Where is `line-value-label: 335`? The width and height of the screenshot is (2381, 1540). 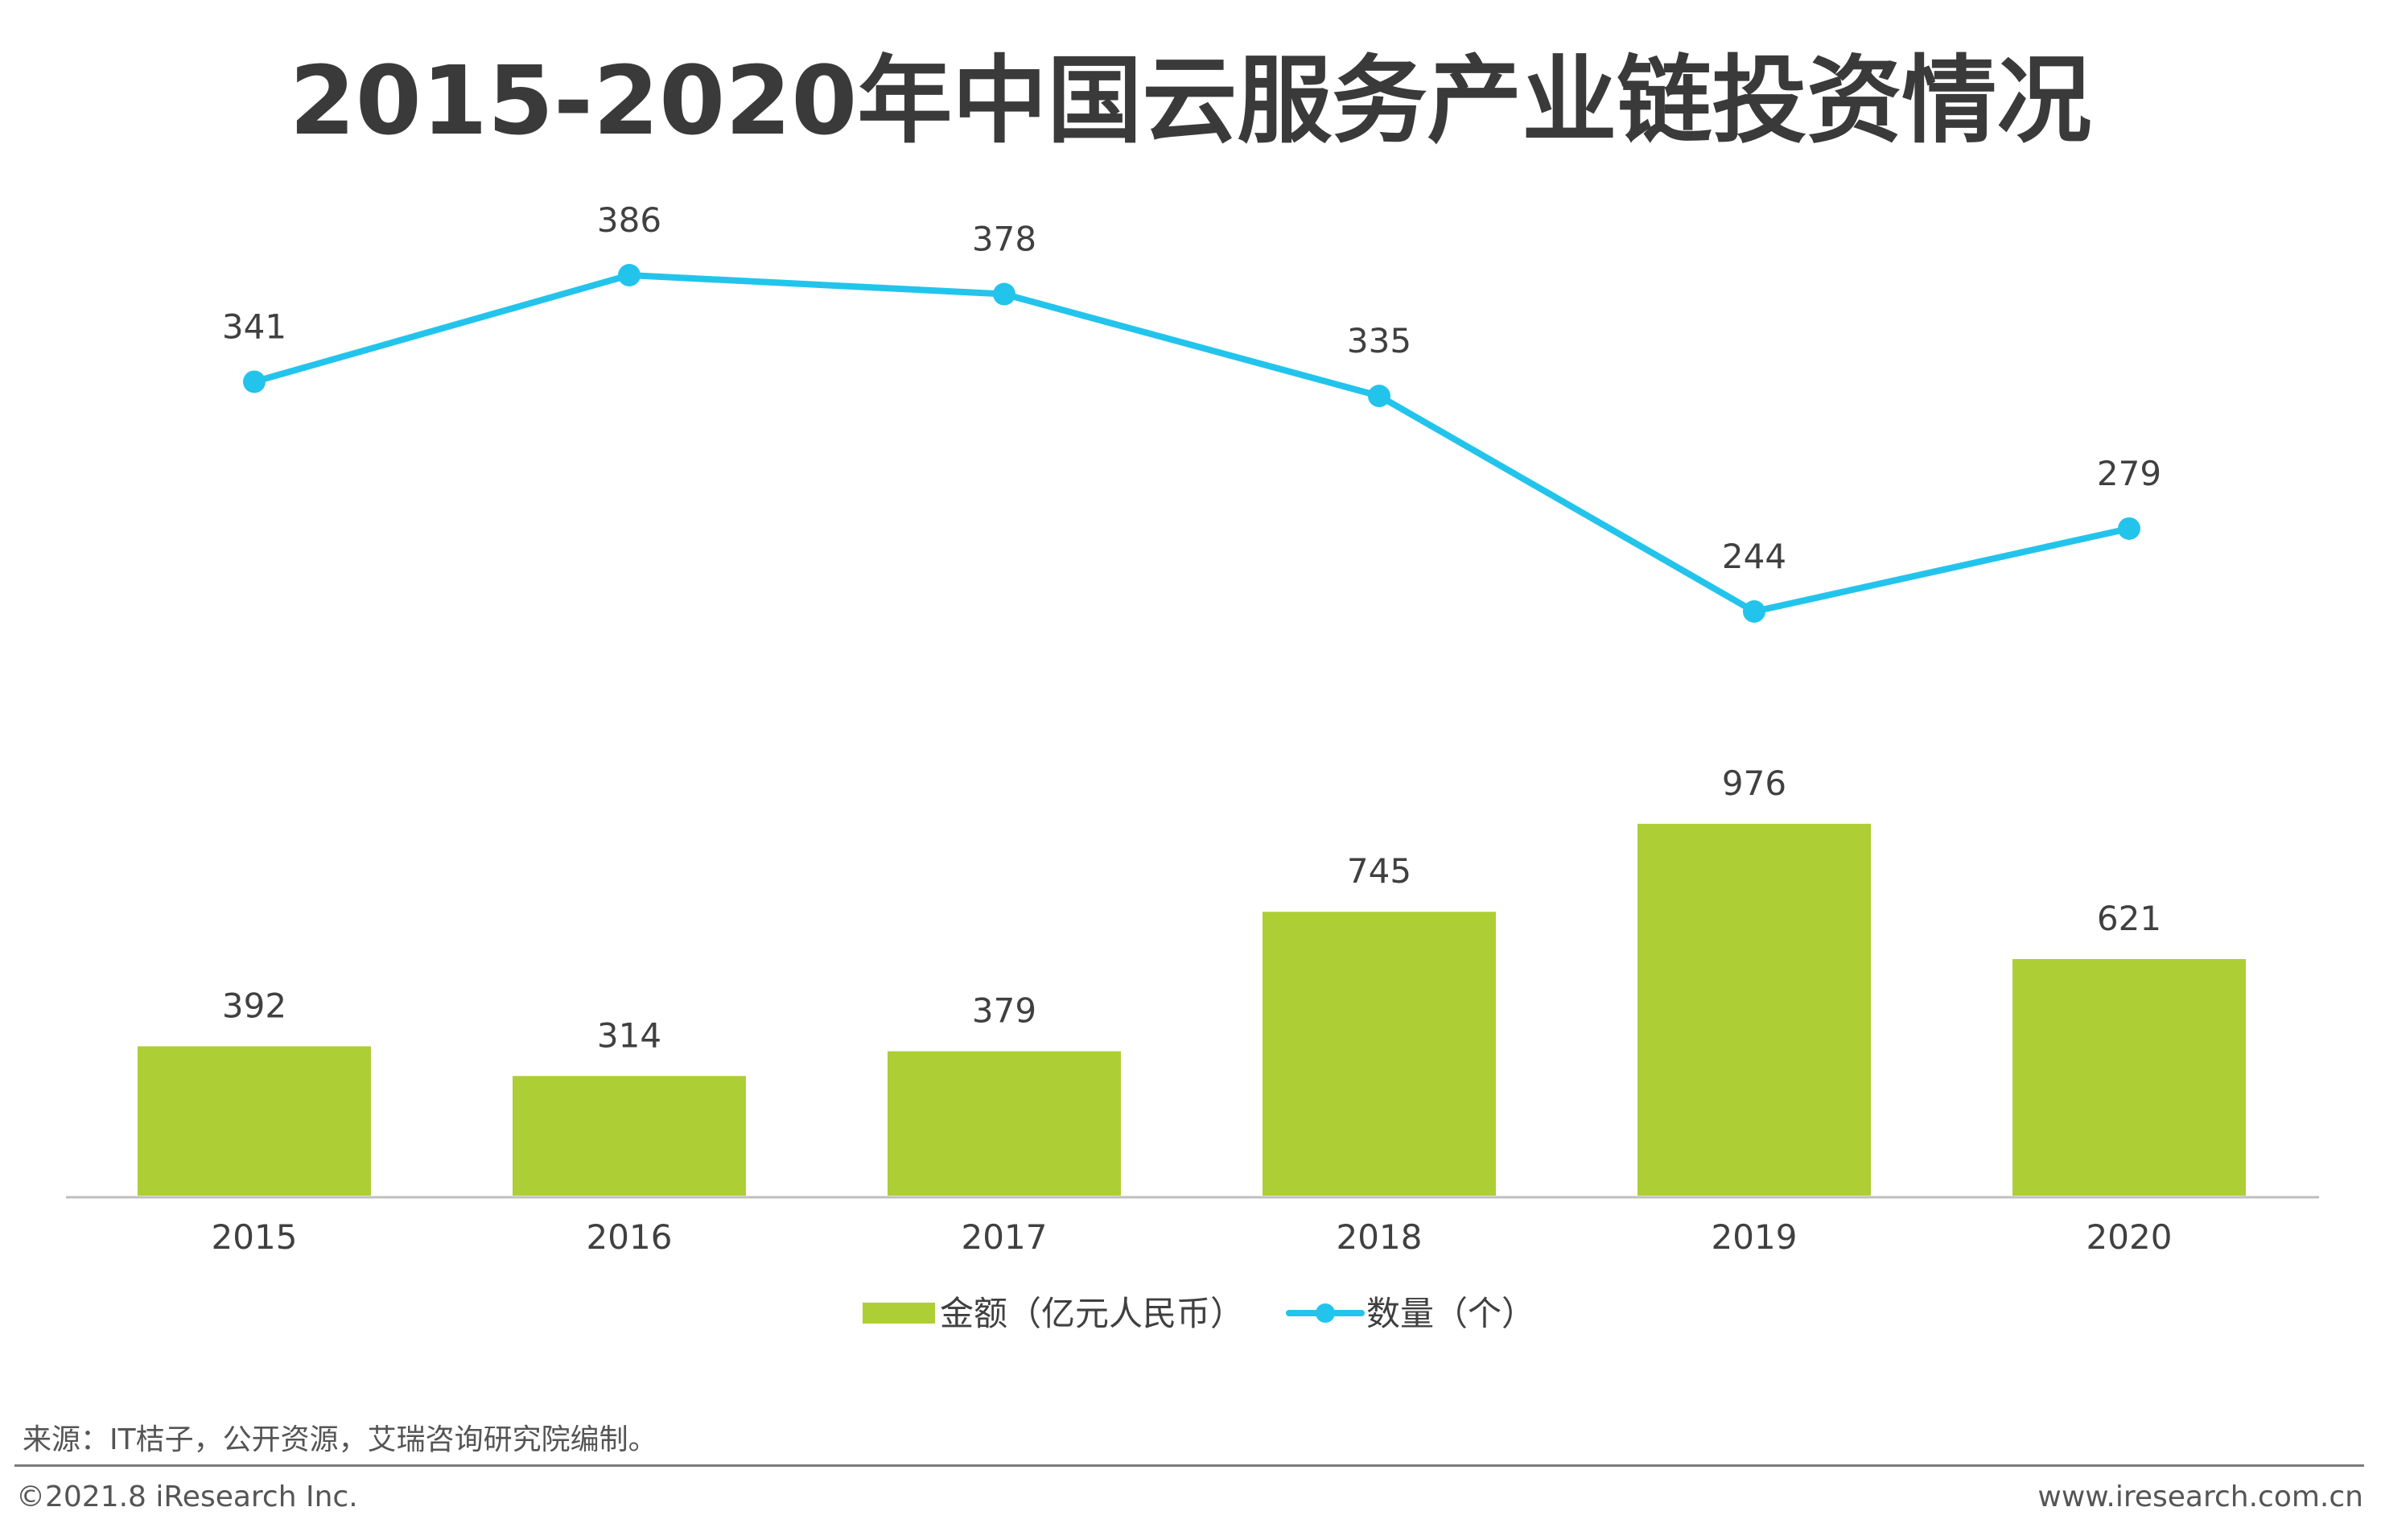 line-value-label: 335 is located at coordinates (1379, 341).